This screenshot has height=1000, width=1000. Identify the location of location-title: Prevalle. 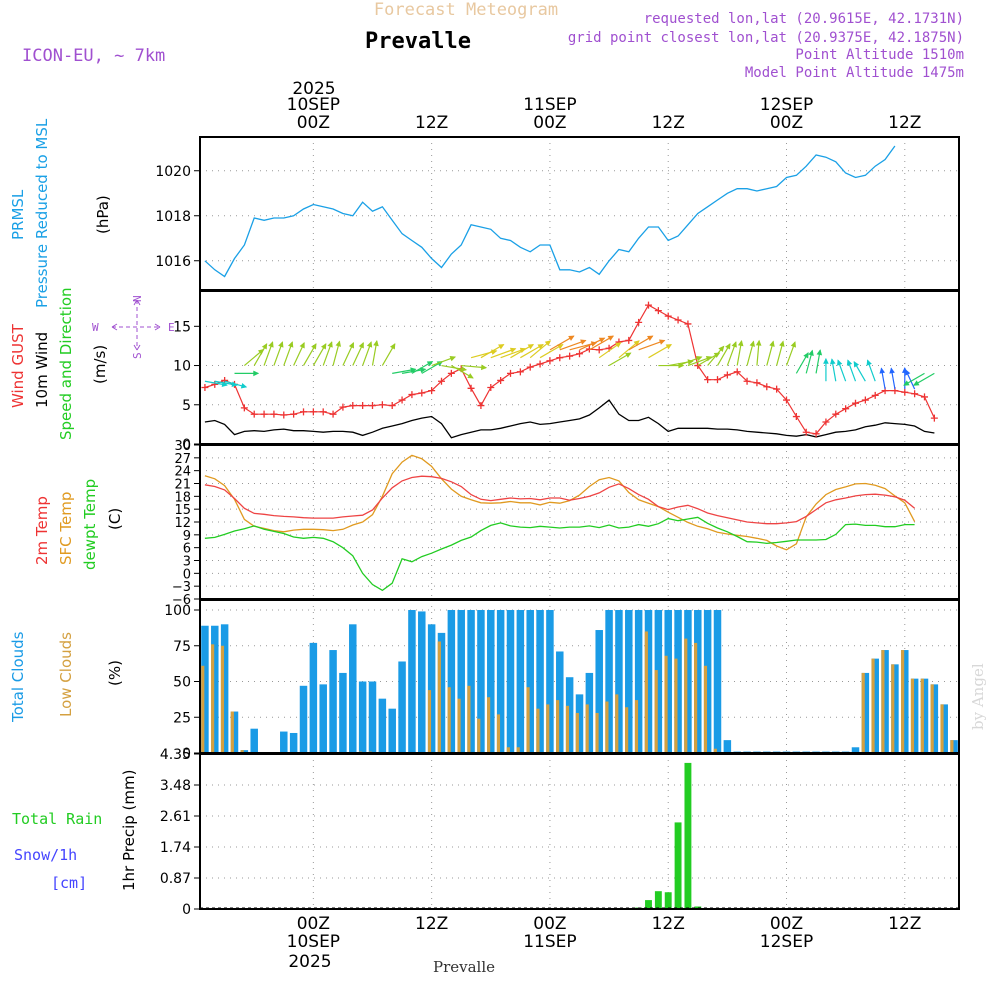
(418, 41).